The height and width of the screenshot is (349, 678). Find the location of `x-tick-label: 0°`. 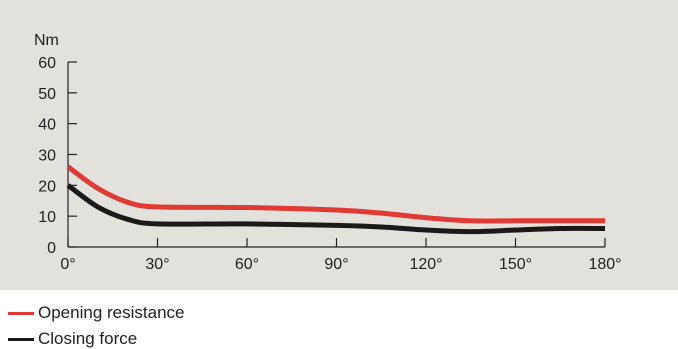

x-tick-label: 0° is located at coordinates (67, 264).